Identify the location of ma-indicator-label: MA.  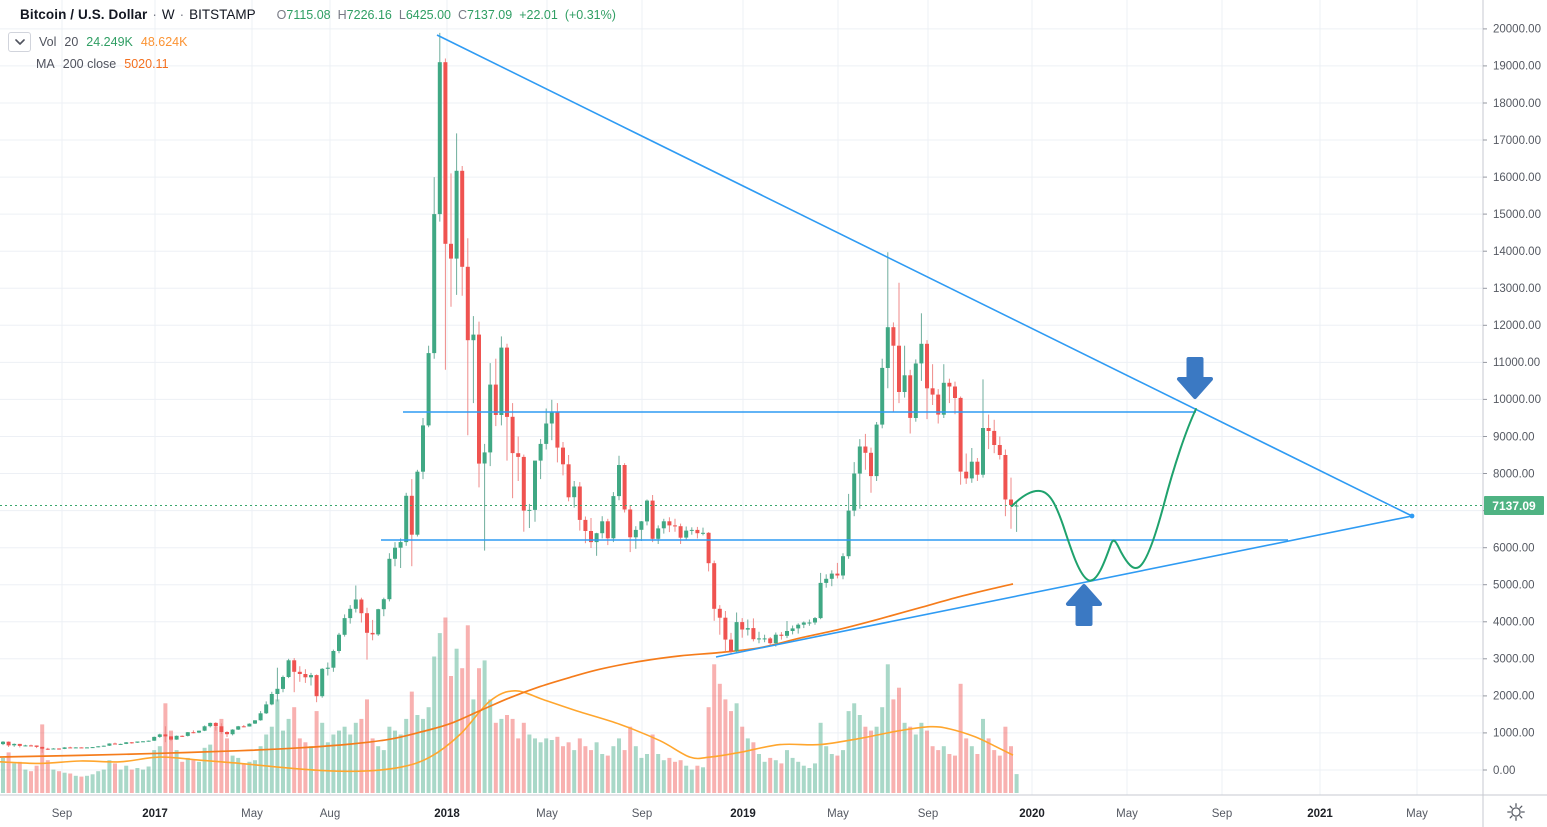
(45, 64).